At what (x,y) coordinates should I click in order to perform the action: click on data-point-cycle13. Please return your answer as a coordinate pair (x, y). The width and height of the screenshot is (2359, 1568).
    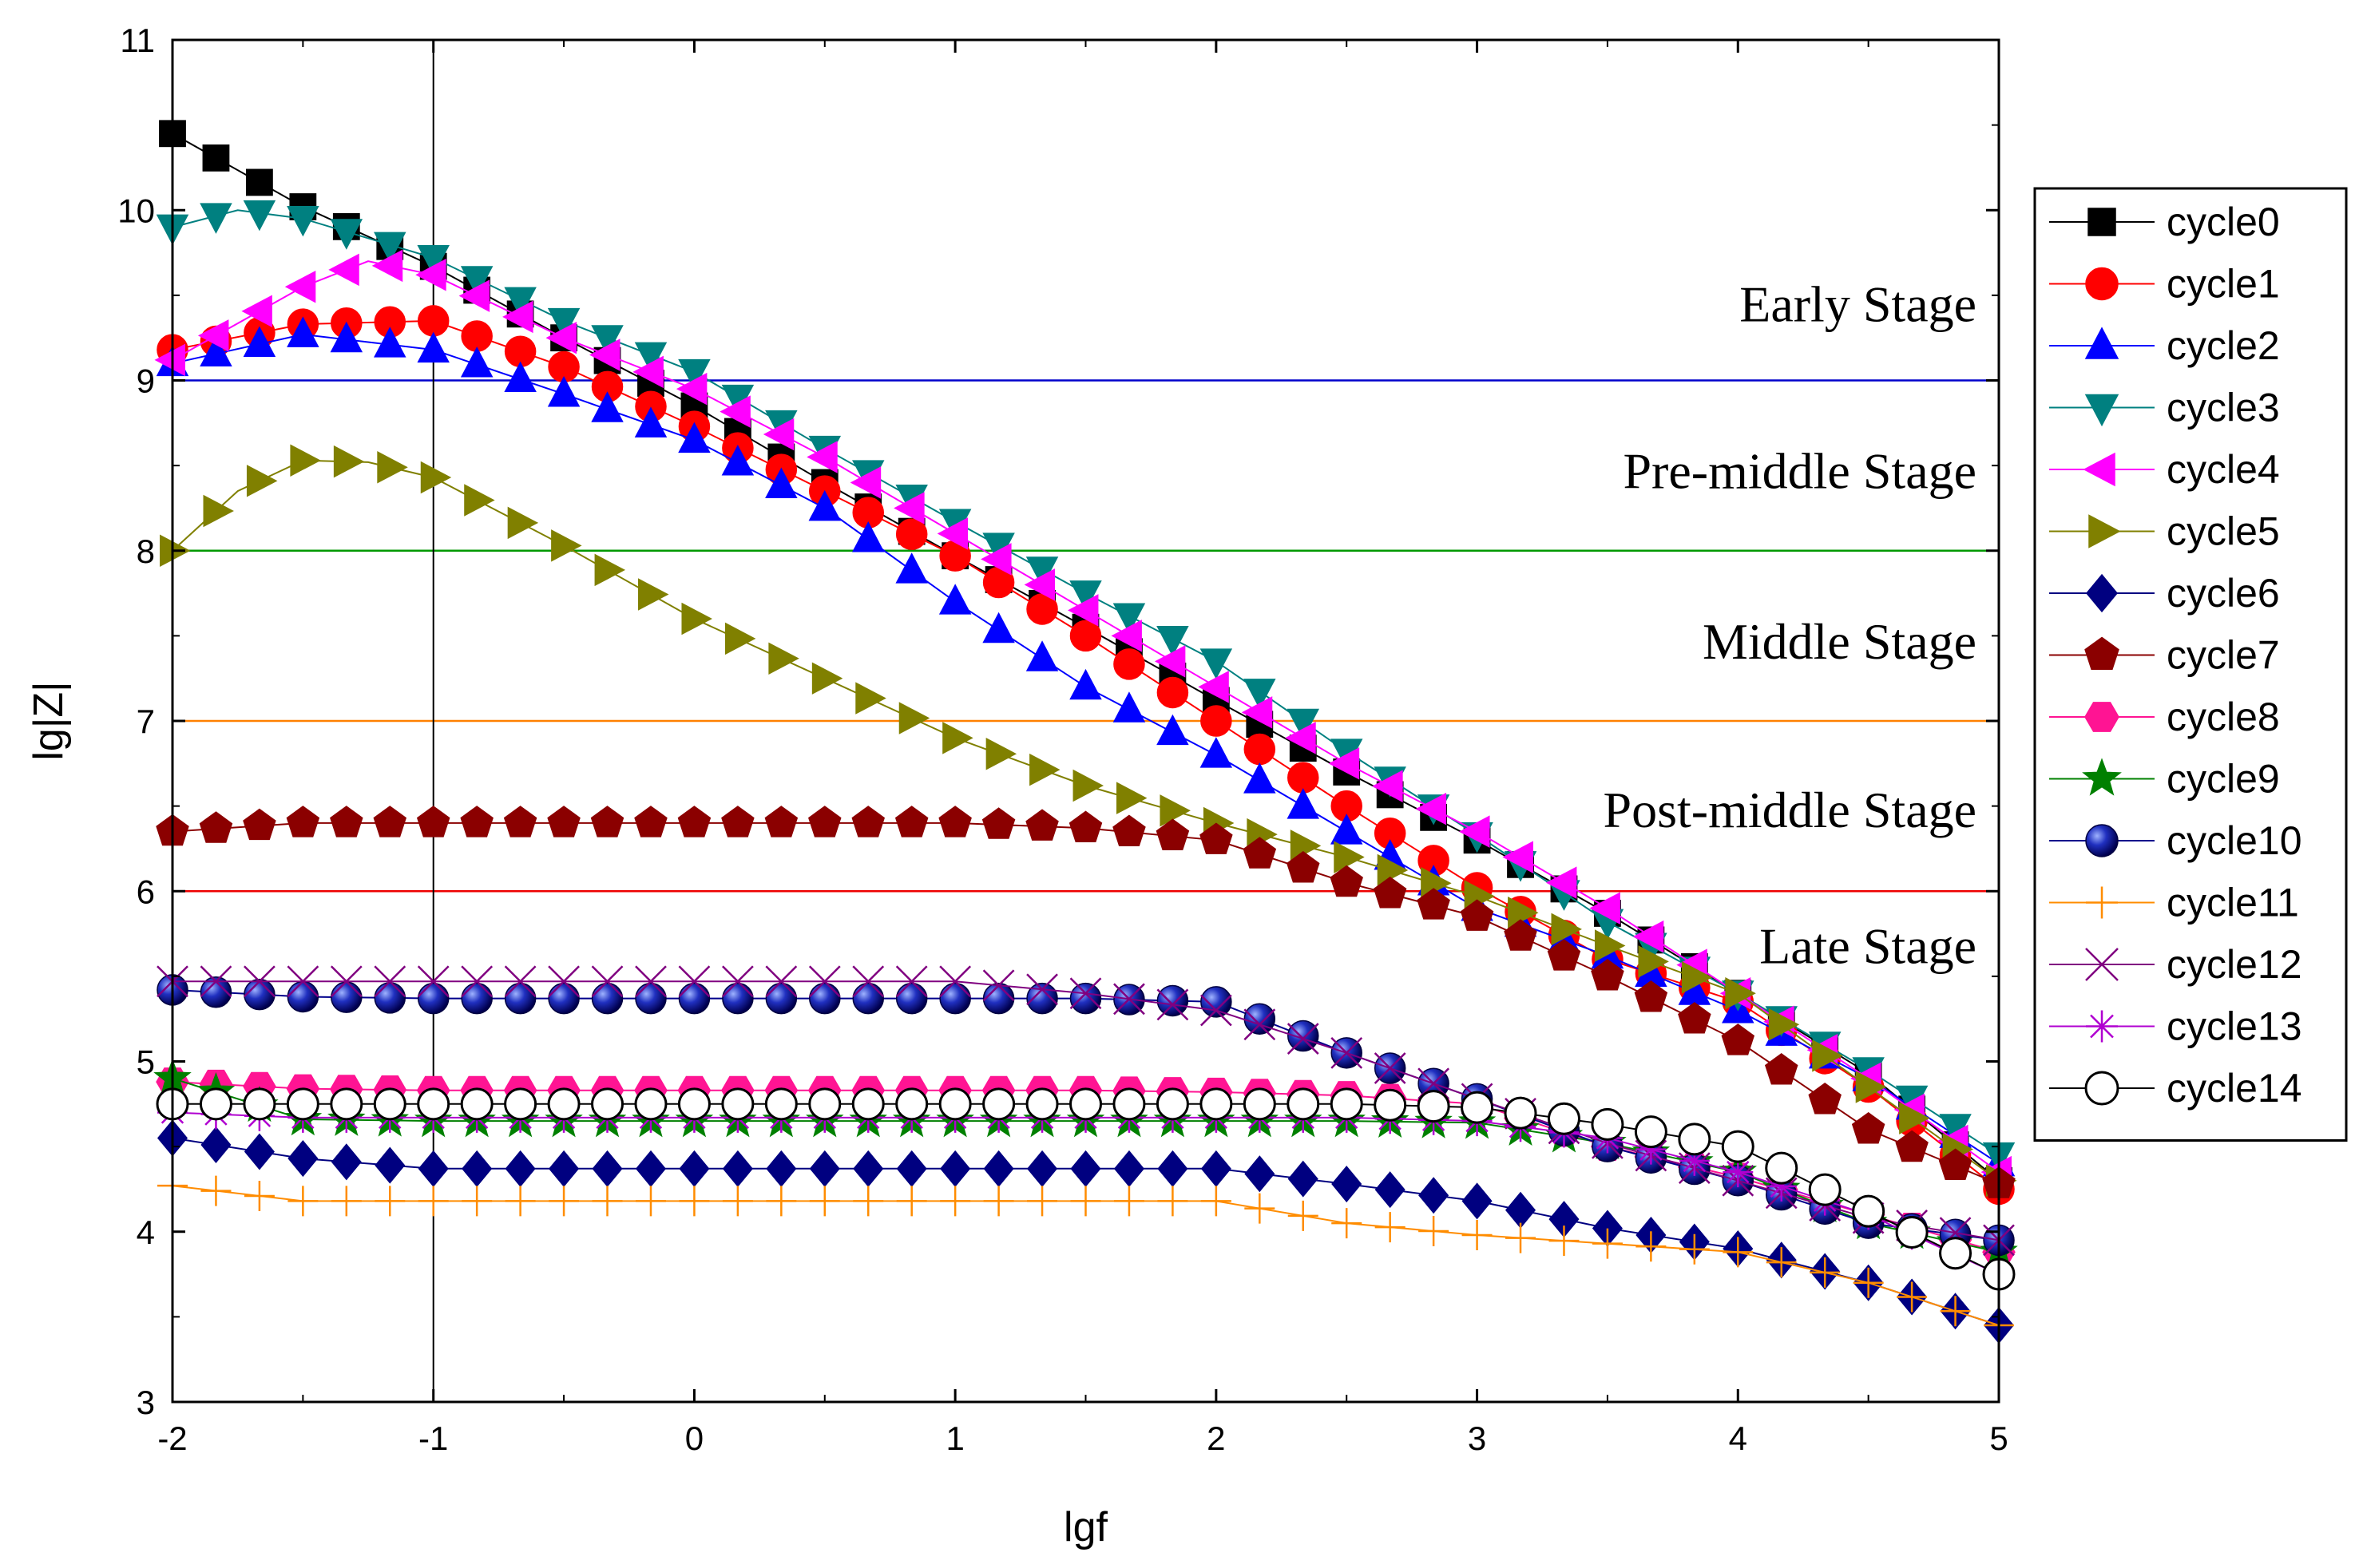
    Looking at the image, I should click on (1694, 1160).